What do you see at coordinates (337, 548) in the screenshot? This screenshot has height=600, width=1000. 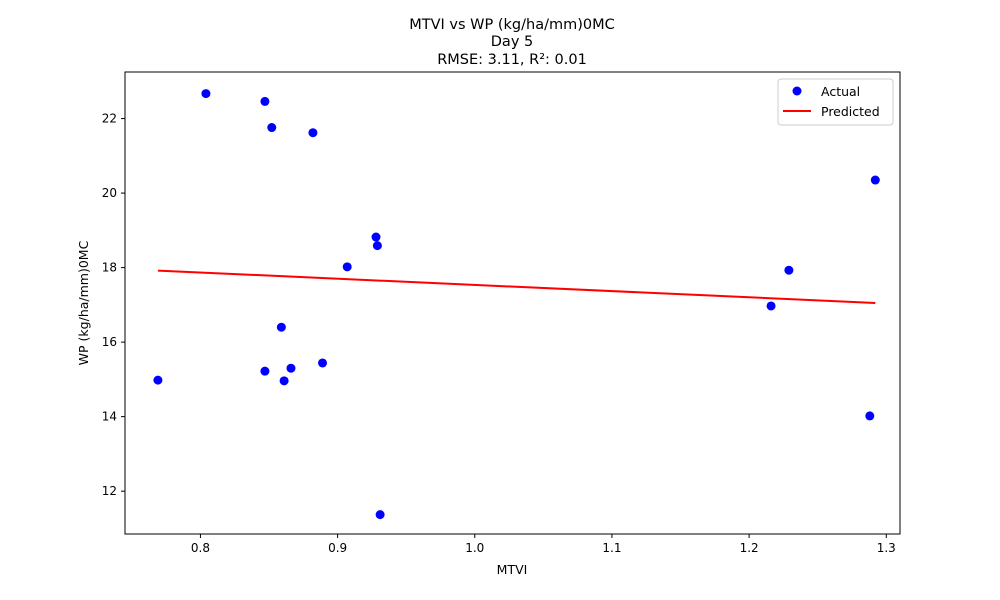 I see `x-tick-label: 0.9` at bounding box center [337, 548].